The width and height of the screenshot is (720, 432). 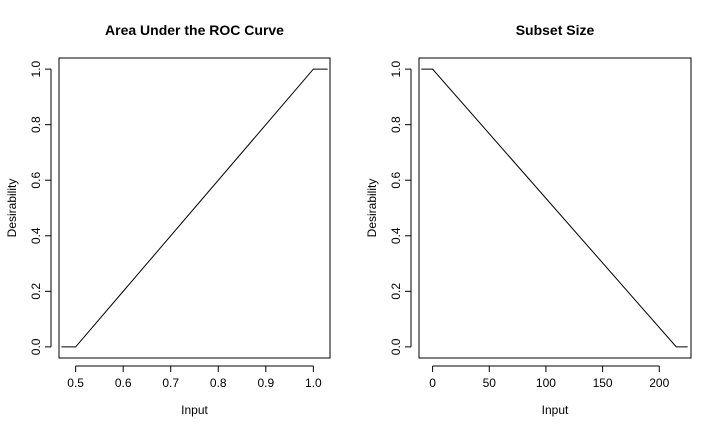 I want to click on chart-title: Subset Size, so click(x=555, y=30).